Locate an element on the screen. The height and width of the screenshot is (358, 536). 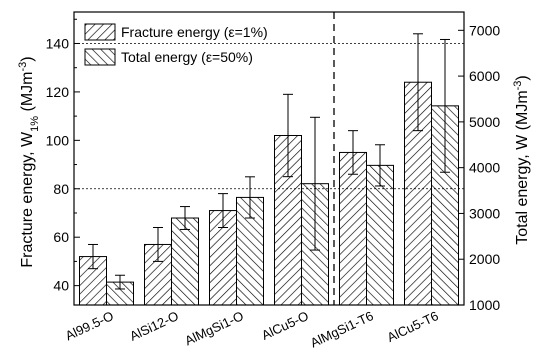
right-axis-title: Total energy, W (MJm-3) is located at coordinates (521, 160).